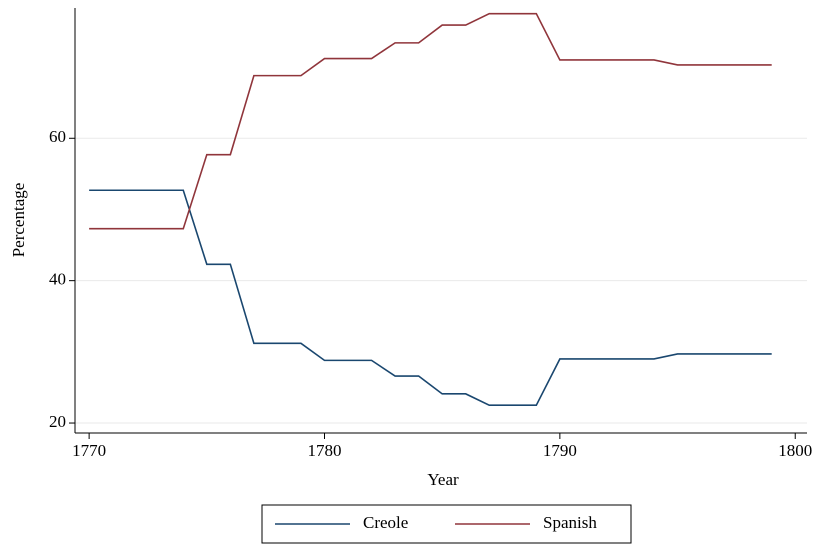 The height and width of the screenshot is (544, 817). What do you see at coordinates (795, 450) in the screenshot?
I see `x-tick-label: 1800` at bounding box center [795, 450].